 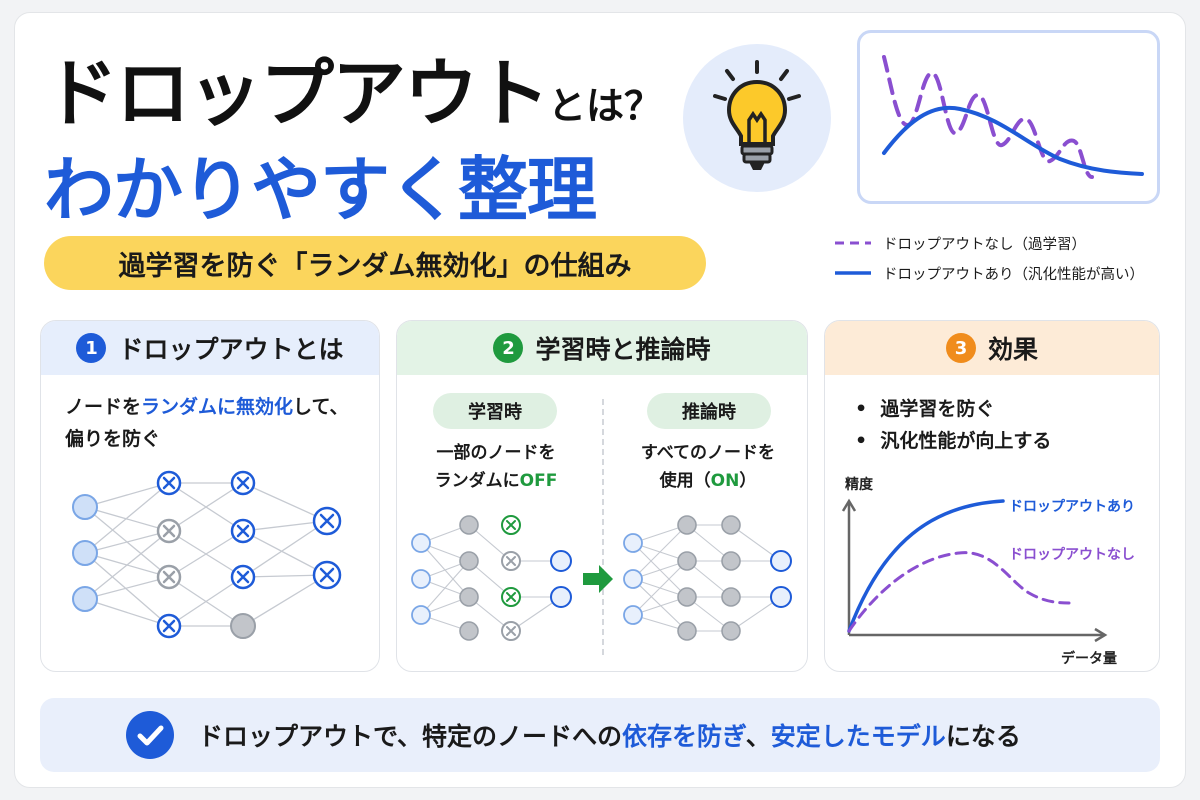 What do you see at coordinates (960, 348) in the screenshot?
I see `step-badge-3: 3` at bounding box center [960, 348].